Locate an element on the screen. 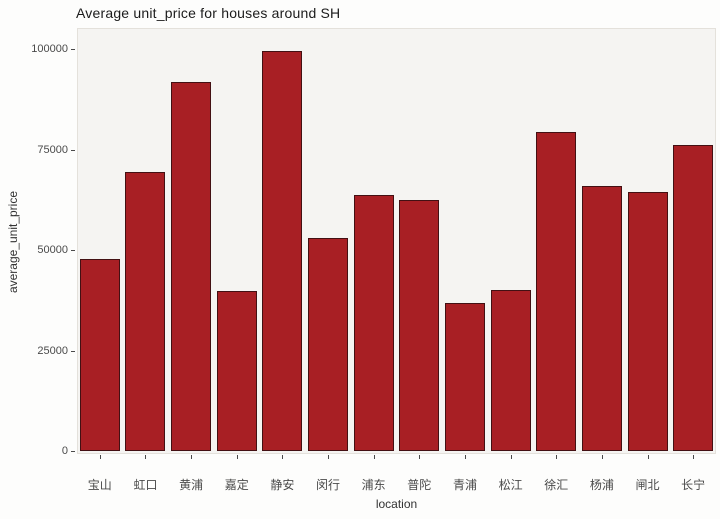 This screenshot has height=519, width=720. y-tick-label: 100000 is located at coordinates (49, 49).